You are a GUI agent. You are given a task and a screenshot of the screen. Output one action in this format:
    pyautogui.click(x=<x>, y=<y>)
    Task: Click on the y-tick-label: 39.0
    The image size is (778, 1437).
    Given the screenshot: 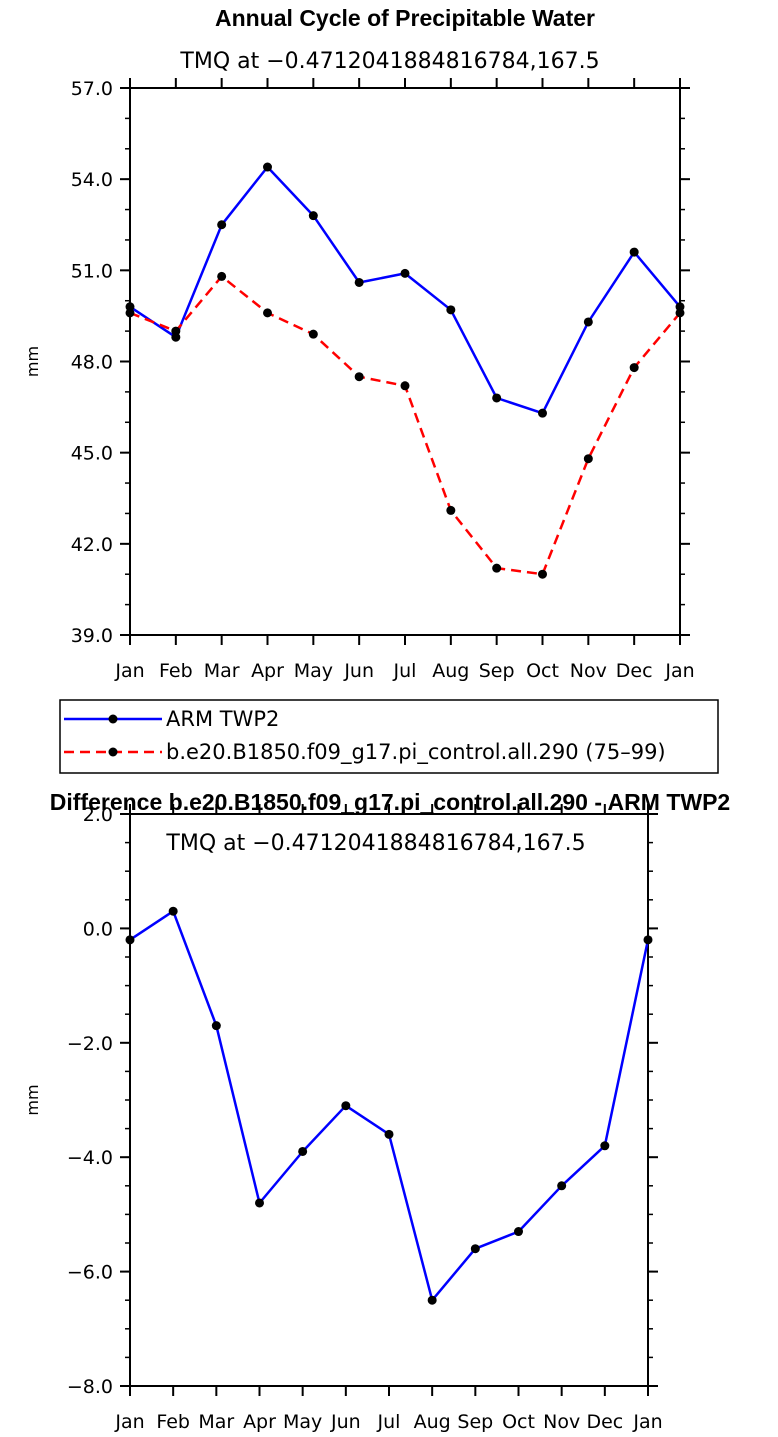 What is the action you would take?
    pyautogui.click(x=92, y=636)
    